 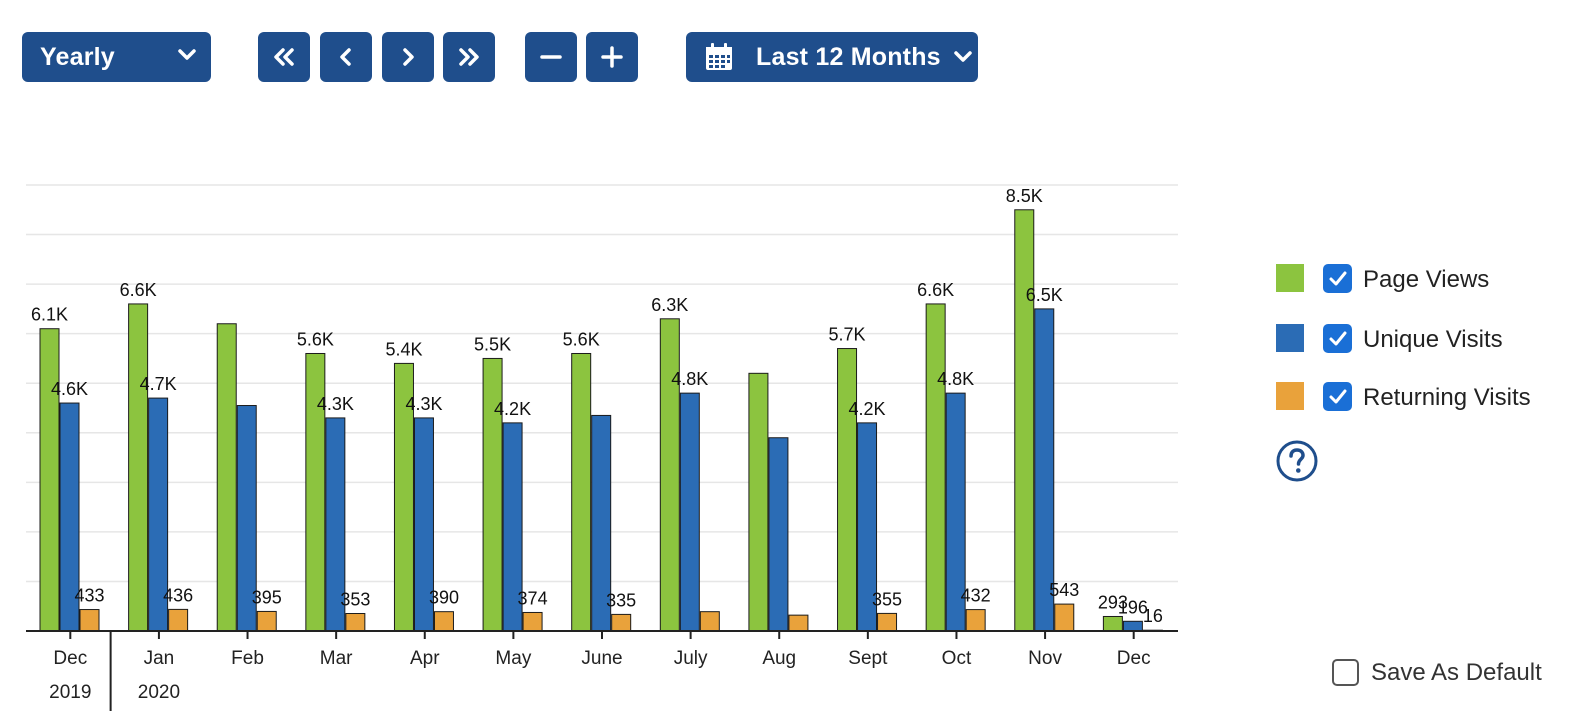 I want to click on data-label: 433, so click(x=89, y=596).